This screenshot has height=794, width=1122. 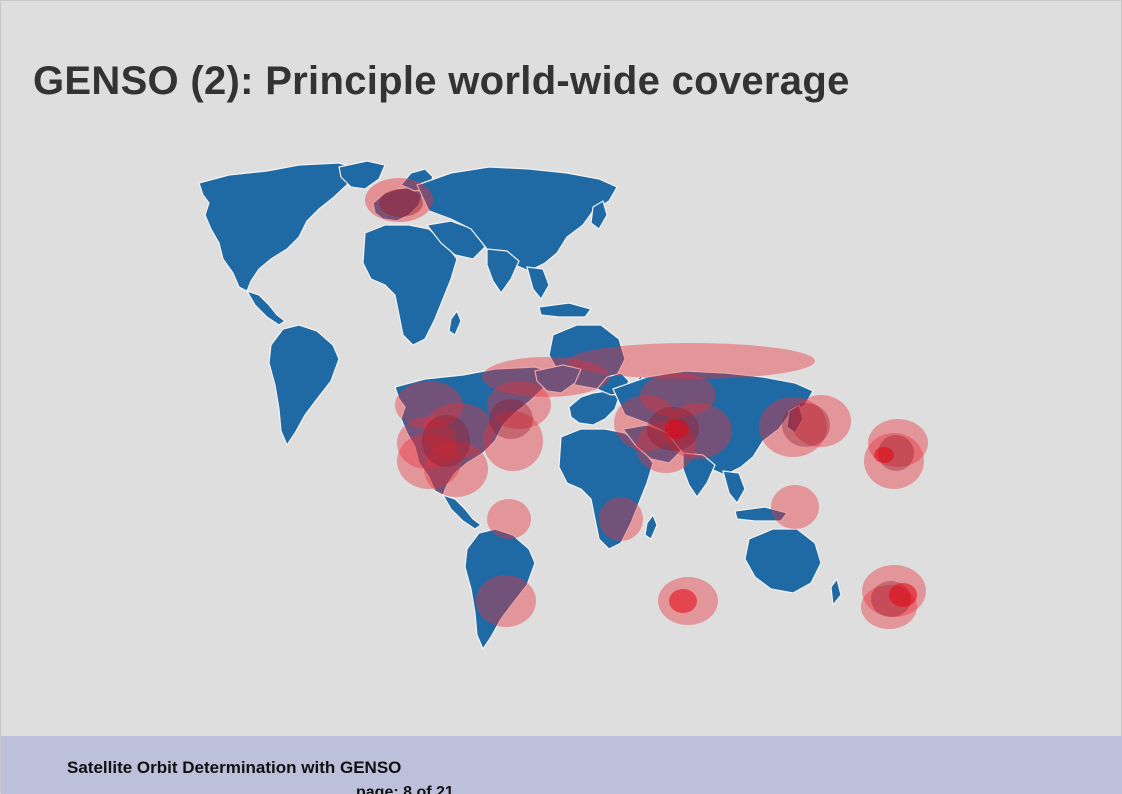 I want to click on slide-title: GENSO (2): Principle world-wide coverage, so click(x=441, y=81).